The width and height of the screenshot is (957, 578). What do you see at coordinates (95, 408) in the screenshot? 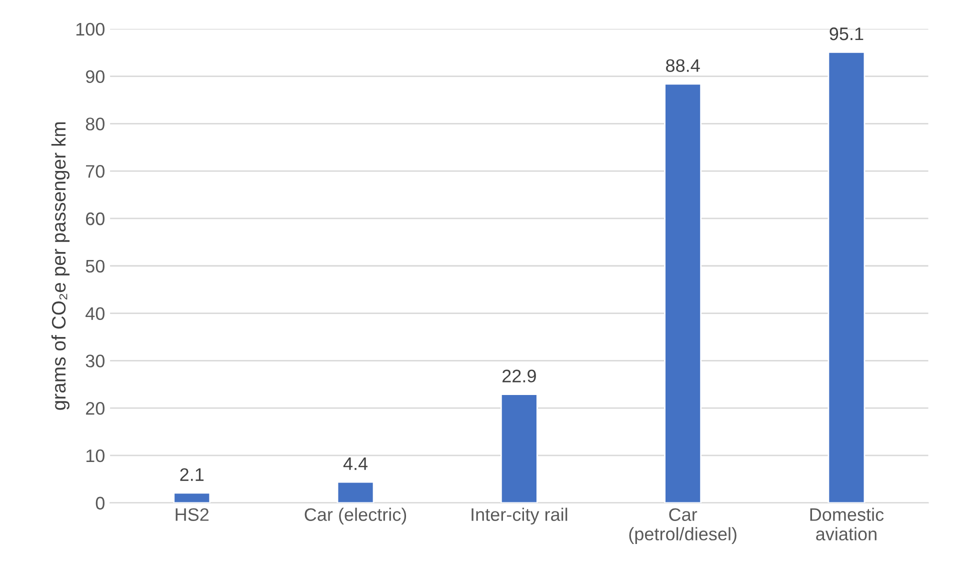
I see `y-tick-label: 20` at bounding box center [95, 408].